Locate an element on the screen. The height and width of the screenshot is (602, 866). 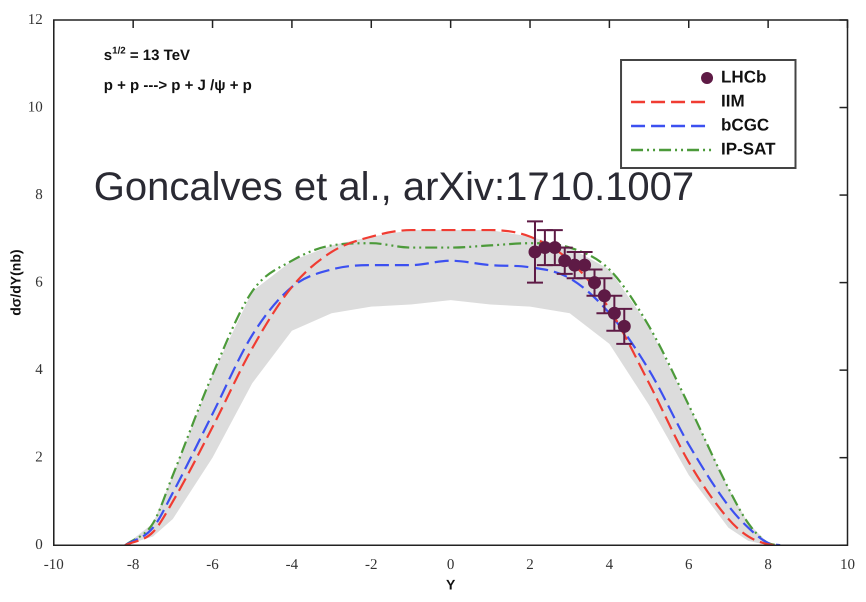
y-tick-label: 0 is located at coordinates (39, 545).